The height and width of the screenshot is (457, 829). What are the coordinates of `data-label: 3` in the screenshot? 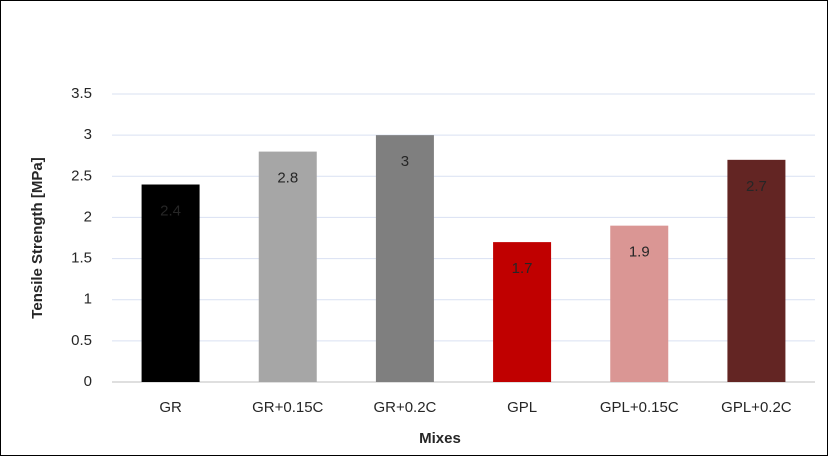 It's located at (405, 161).